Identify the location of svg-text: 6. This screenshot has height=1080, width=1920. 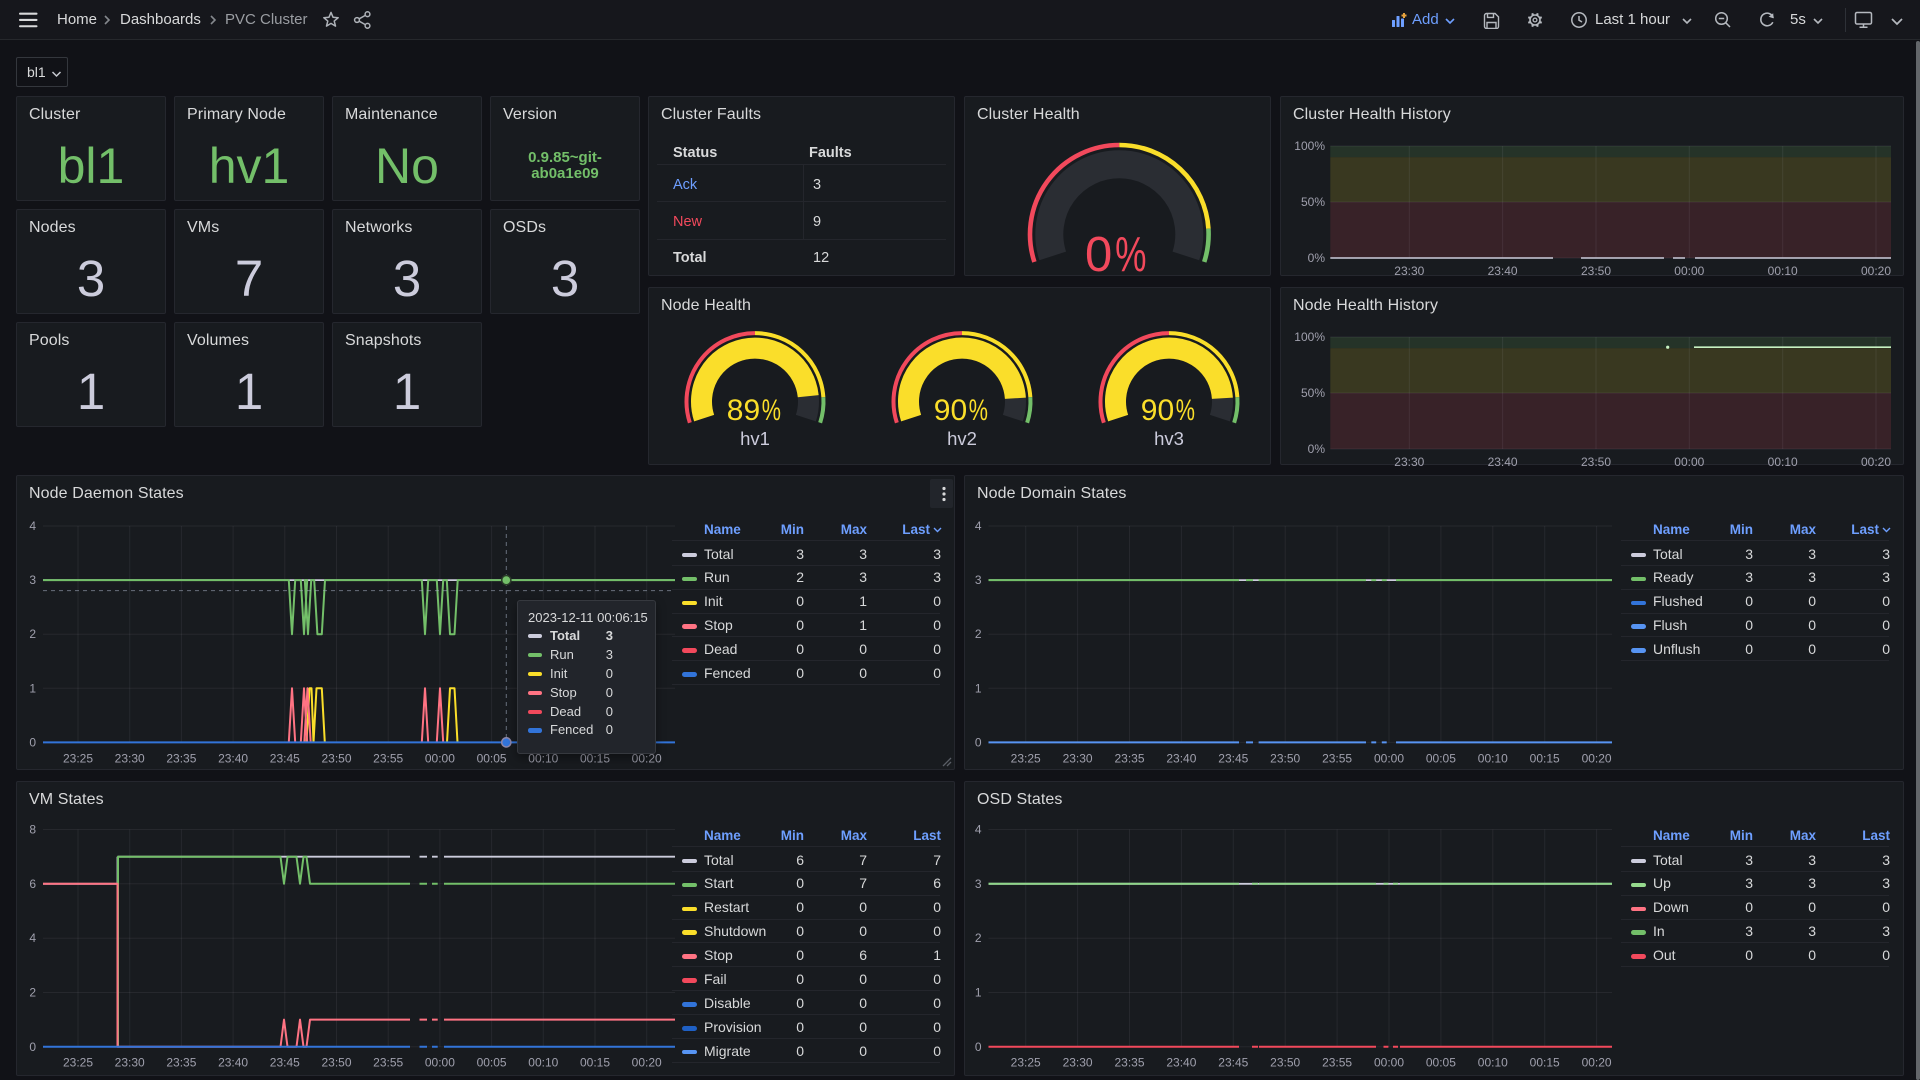
(32, 884).